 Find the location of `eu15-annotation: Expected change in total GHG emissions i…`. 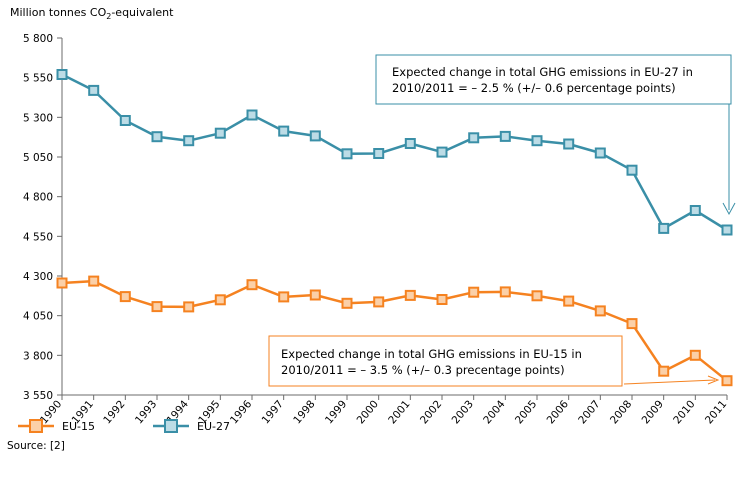

eu15-annotation: Expected change in total GHG emissions i… is located at coordinates (494, 361).